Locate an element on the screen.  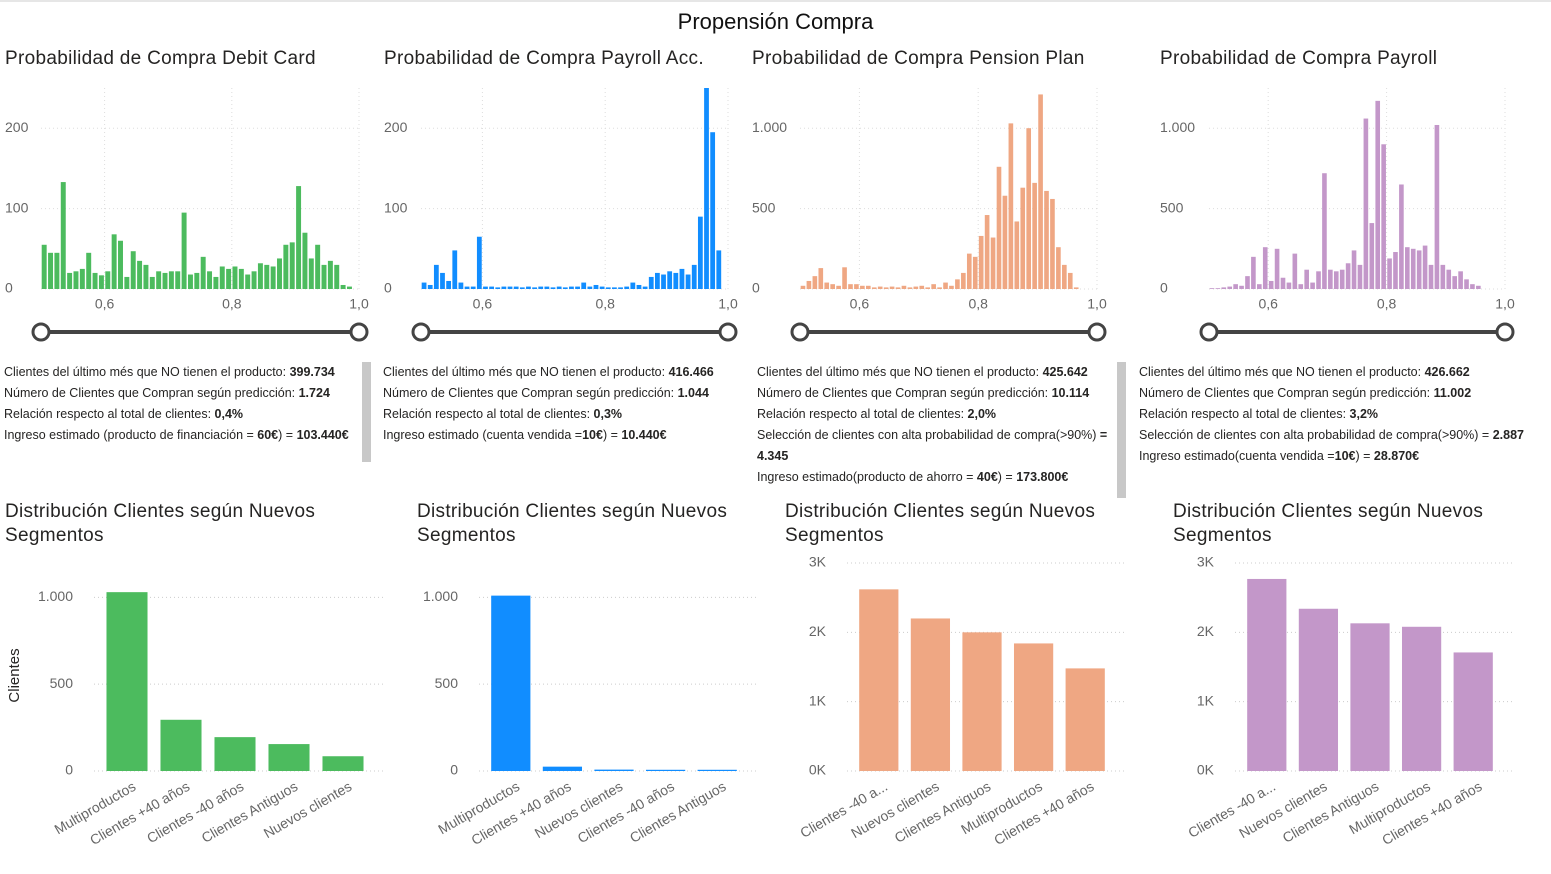
chart-title: Probabilidad de Compra Payroll is located at coordinates (1299, 58).